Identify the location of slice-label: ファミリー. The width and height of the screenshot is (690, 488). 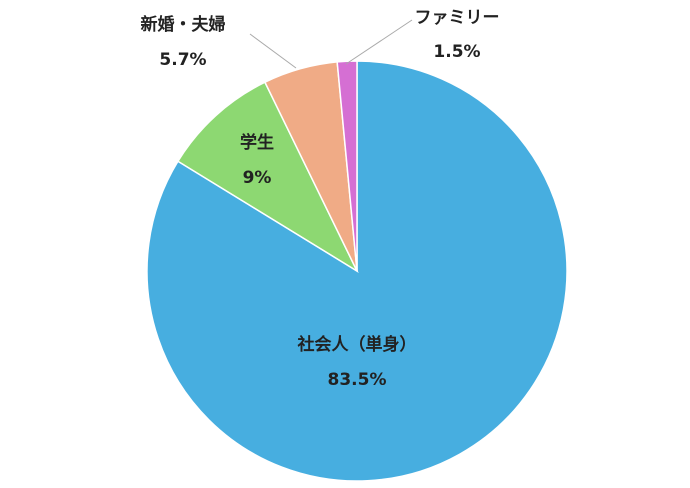
(457, 18).